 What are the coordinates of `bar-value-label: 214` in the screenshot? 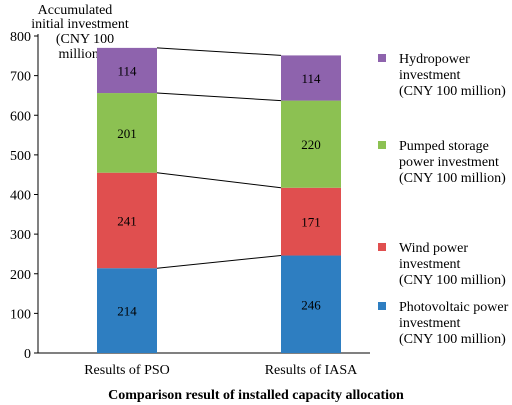 It's located at (127, 311).